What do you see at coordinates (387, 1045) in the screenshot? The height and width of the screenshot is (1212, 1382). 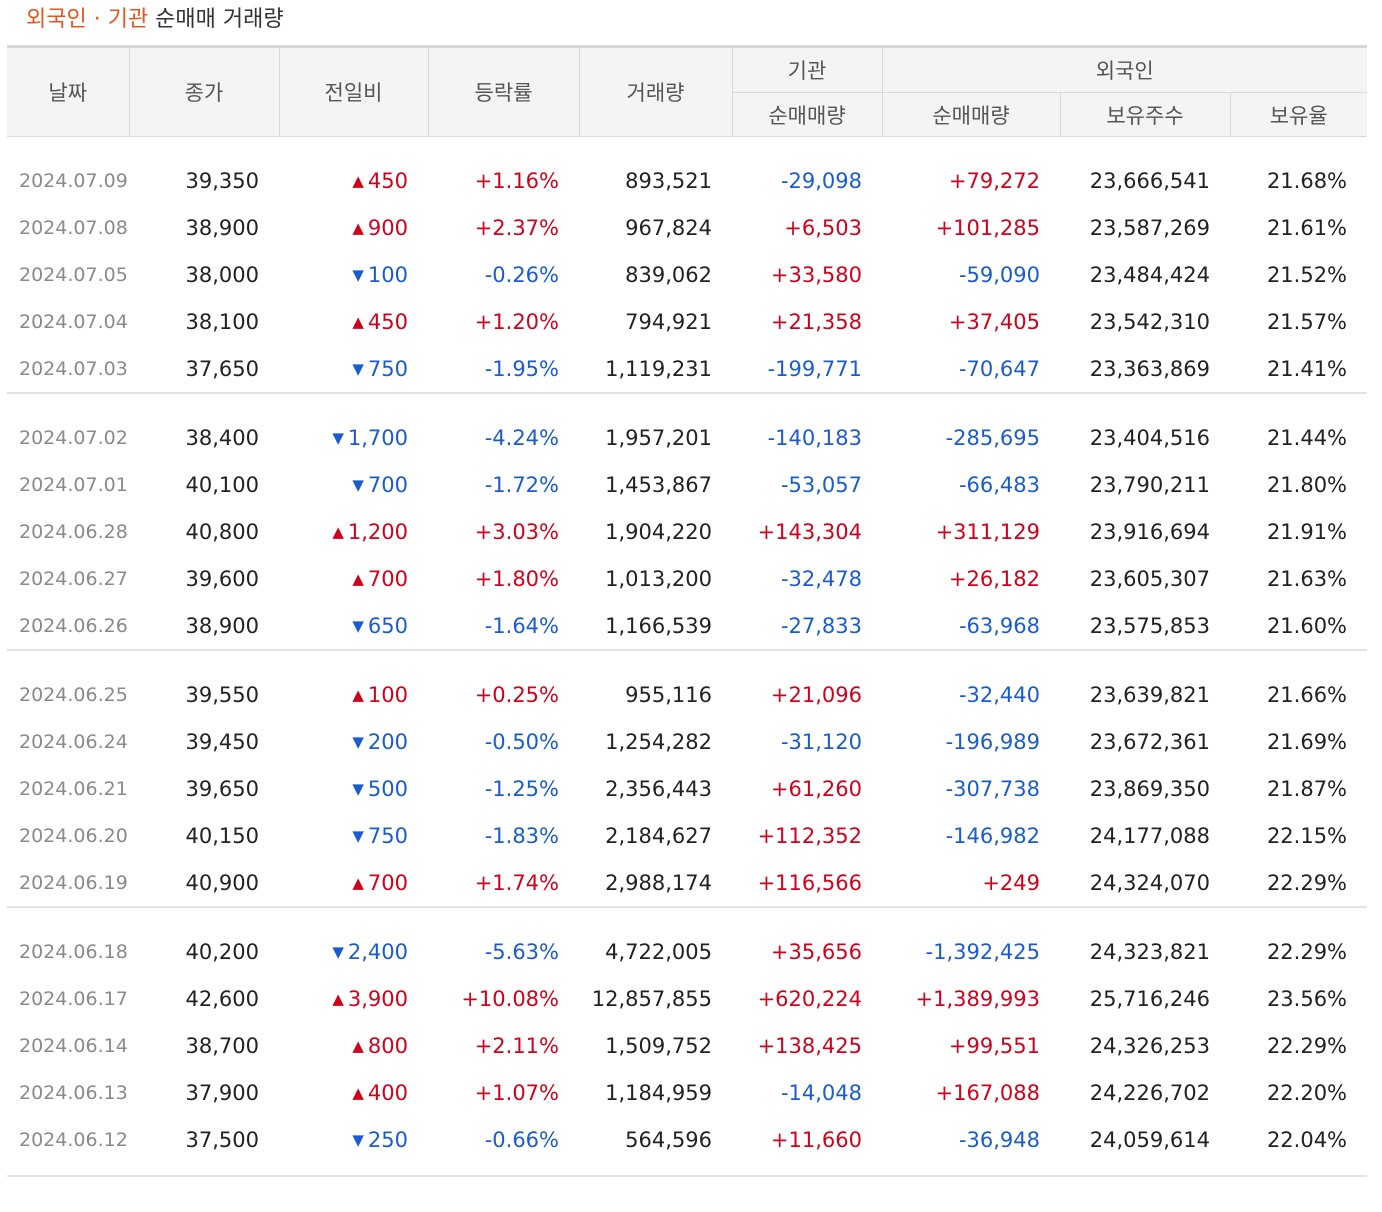 I see `cell-change-value: 800` at bounding box center [387, 1045].